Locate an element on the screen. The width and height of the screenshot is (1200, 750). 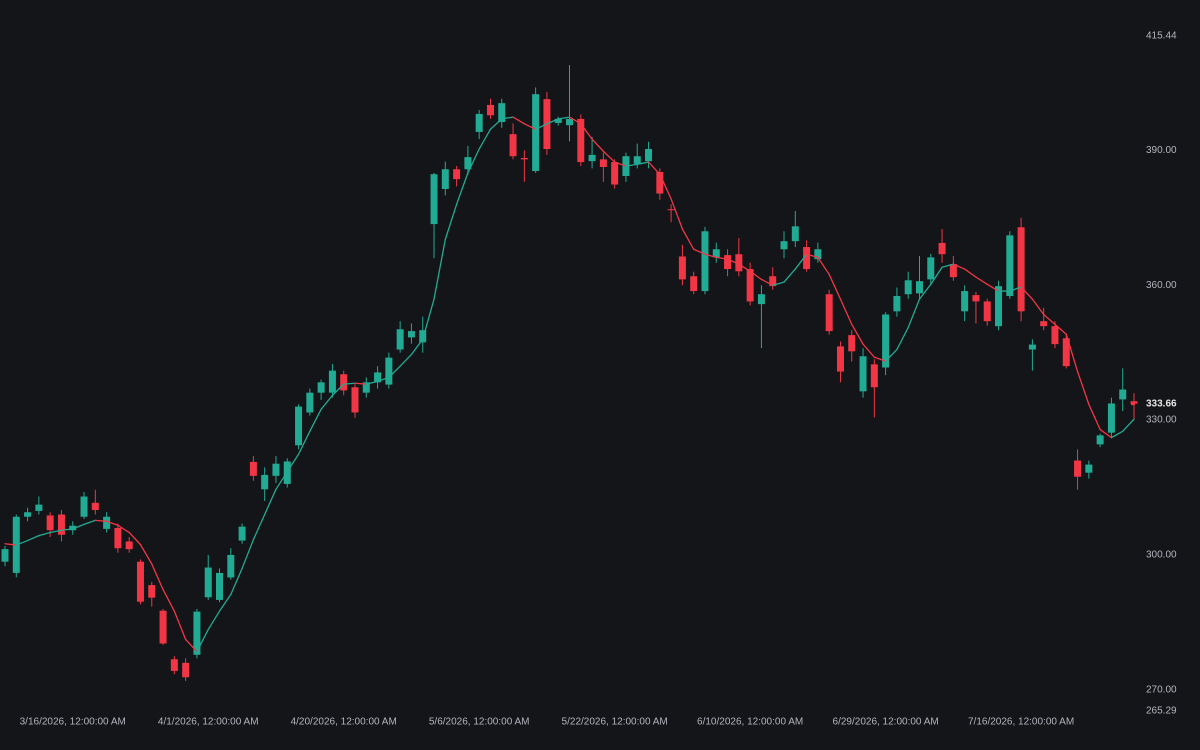
x-tick-label: 4/1/2026, 12:00:00 AM is located at coordinates (208, 722).